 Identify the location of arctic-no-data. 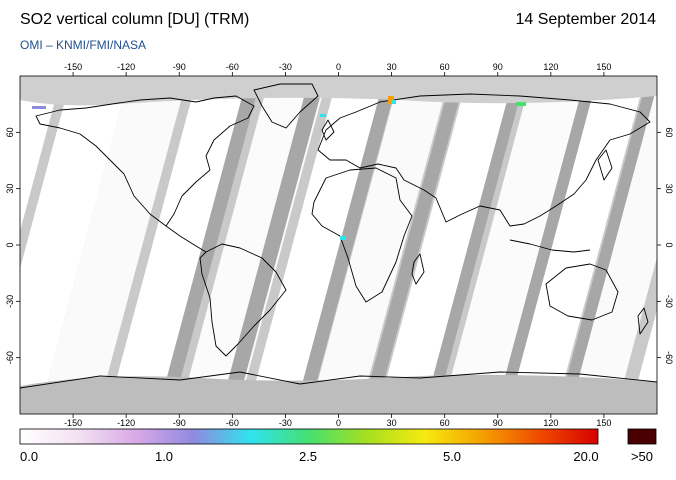
(338, 91).